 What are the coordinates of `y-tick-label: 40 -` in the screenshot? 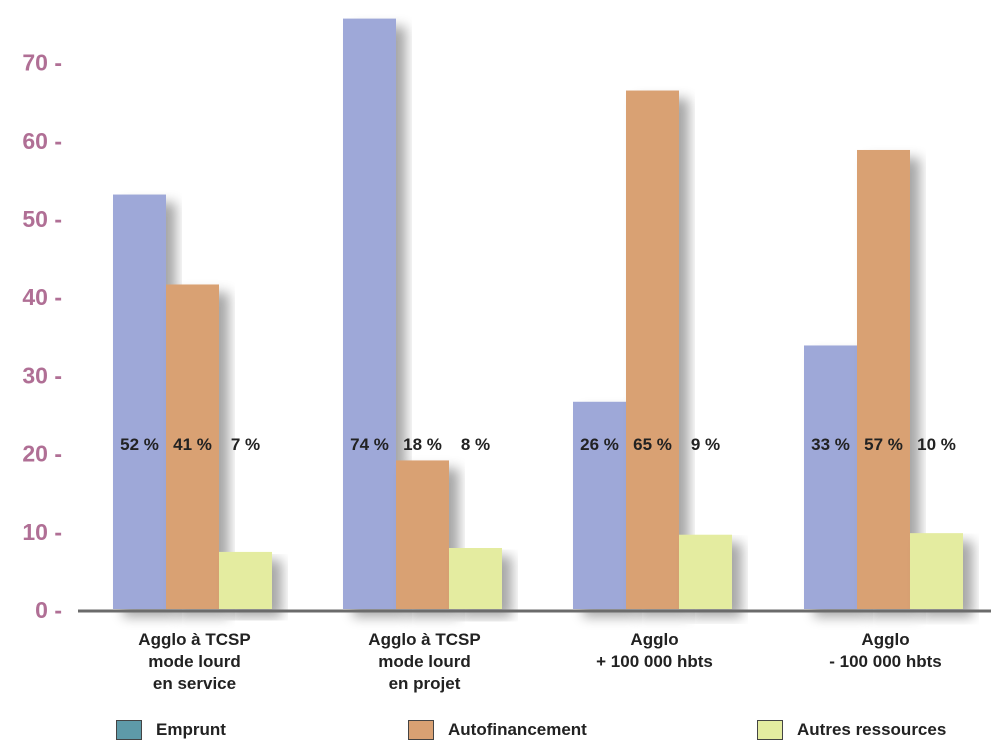 It's located at (42, 297).